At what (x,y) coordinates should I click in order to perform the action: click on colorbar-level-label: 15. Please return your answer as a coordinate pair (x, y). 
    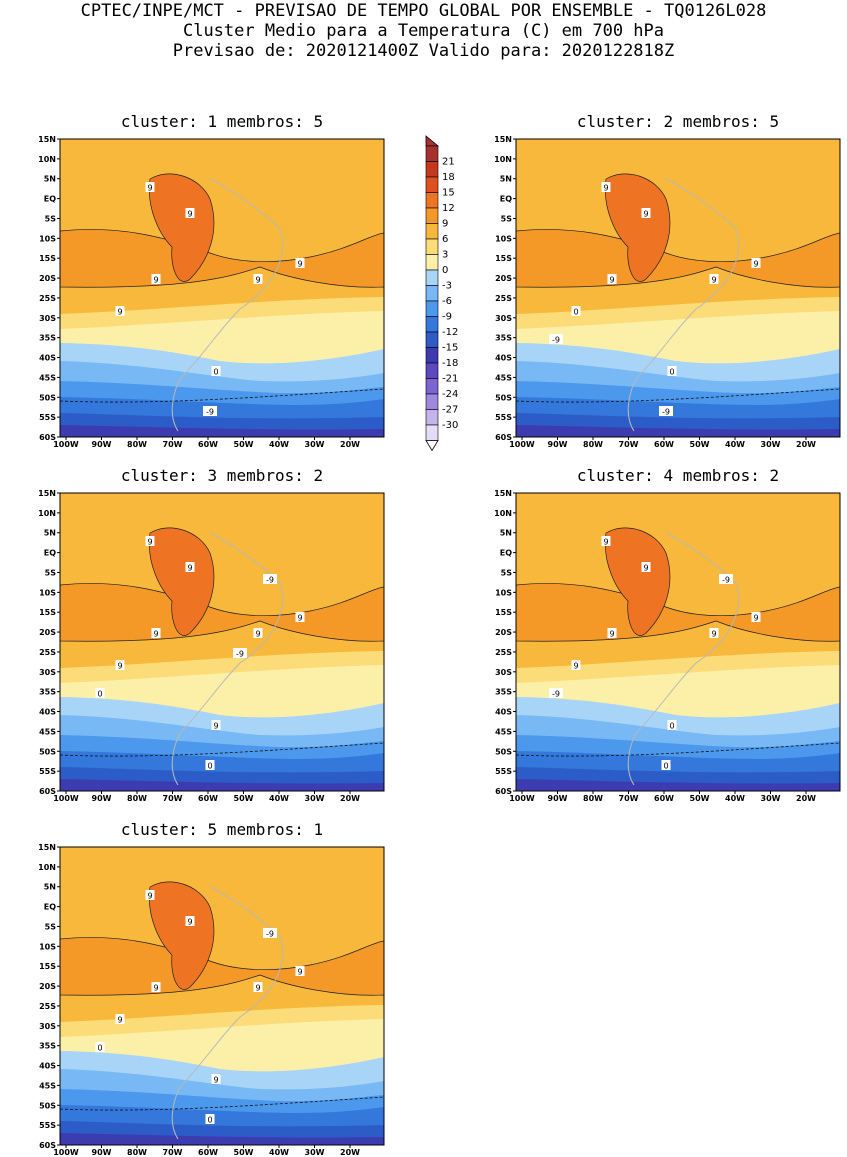
    Looking at the image, I should click on (448, 193).